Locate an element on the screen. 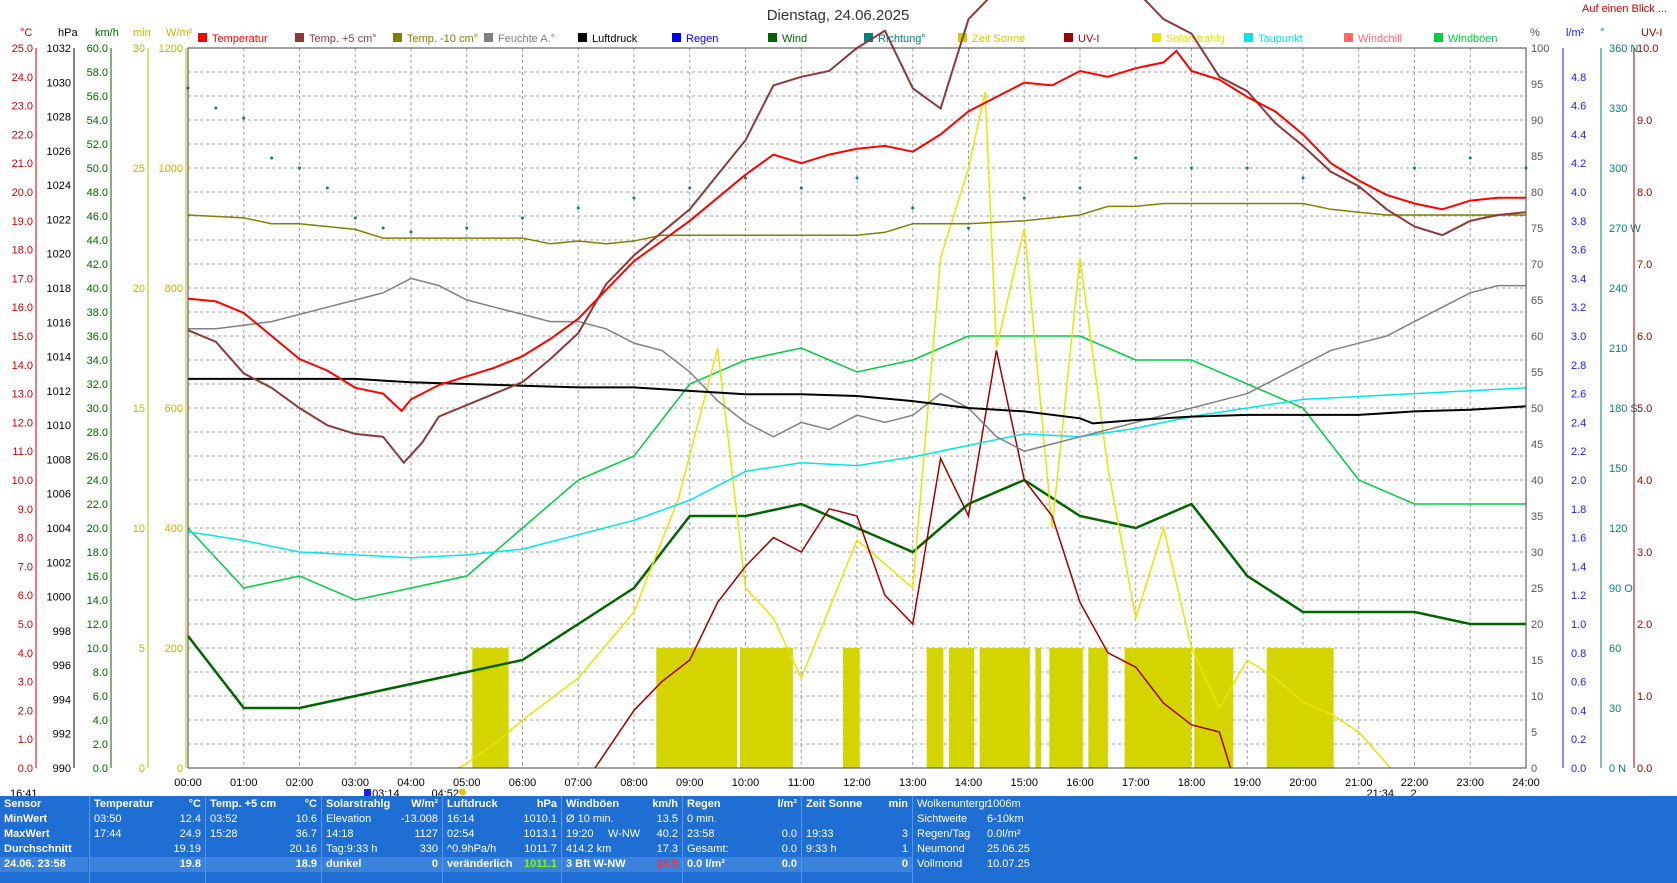 The image size is (1677, 883). stats-min-label: MinWert is located at coordinates (26, 819).